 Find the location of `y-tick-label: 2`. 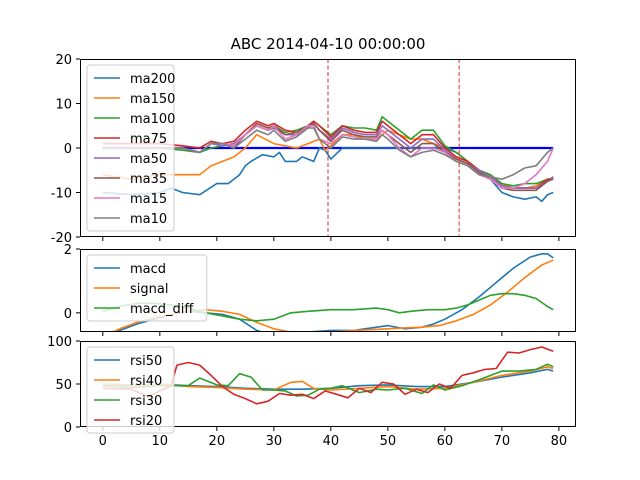

y-tick-label: 2 is located at coordinates (68, 250).